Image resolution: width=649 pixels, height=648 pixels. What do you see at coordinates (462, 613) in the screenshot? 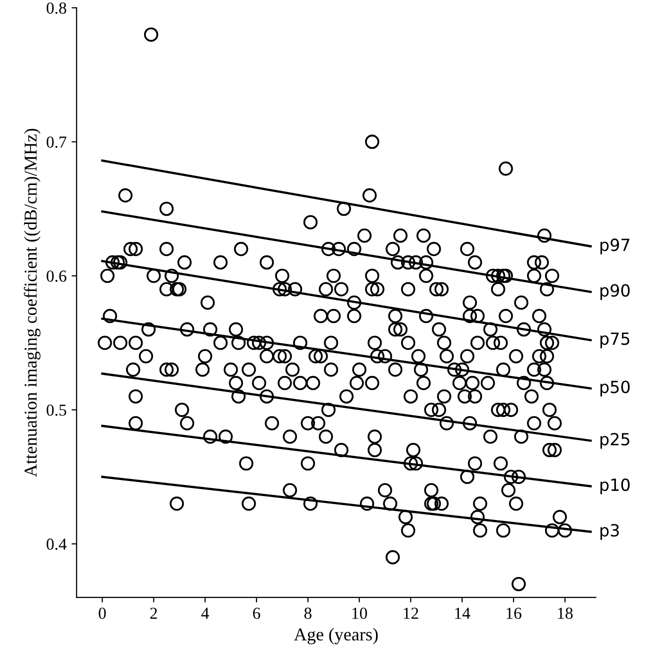
I see `x-tick-label: 14` at bounding box center [462, 613].